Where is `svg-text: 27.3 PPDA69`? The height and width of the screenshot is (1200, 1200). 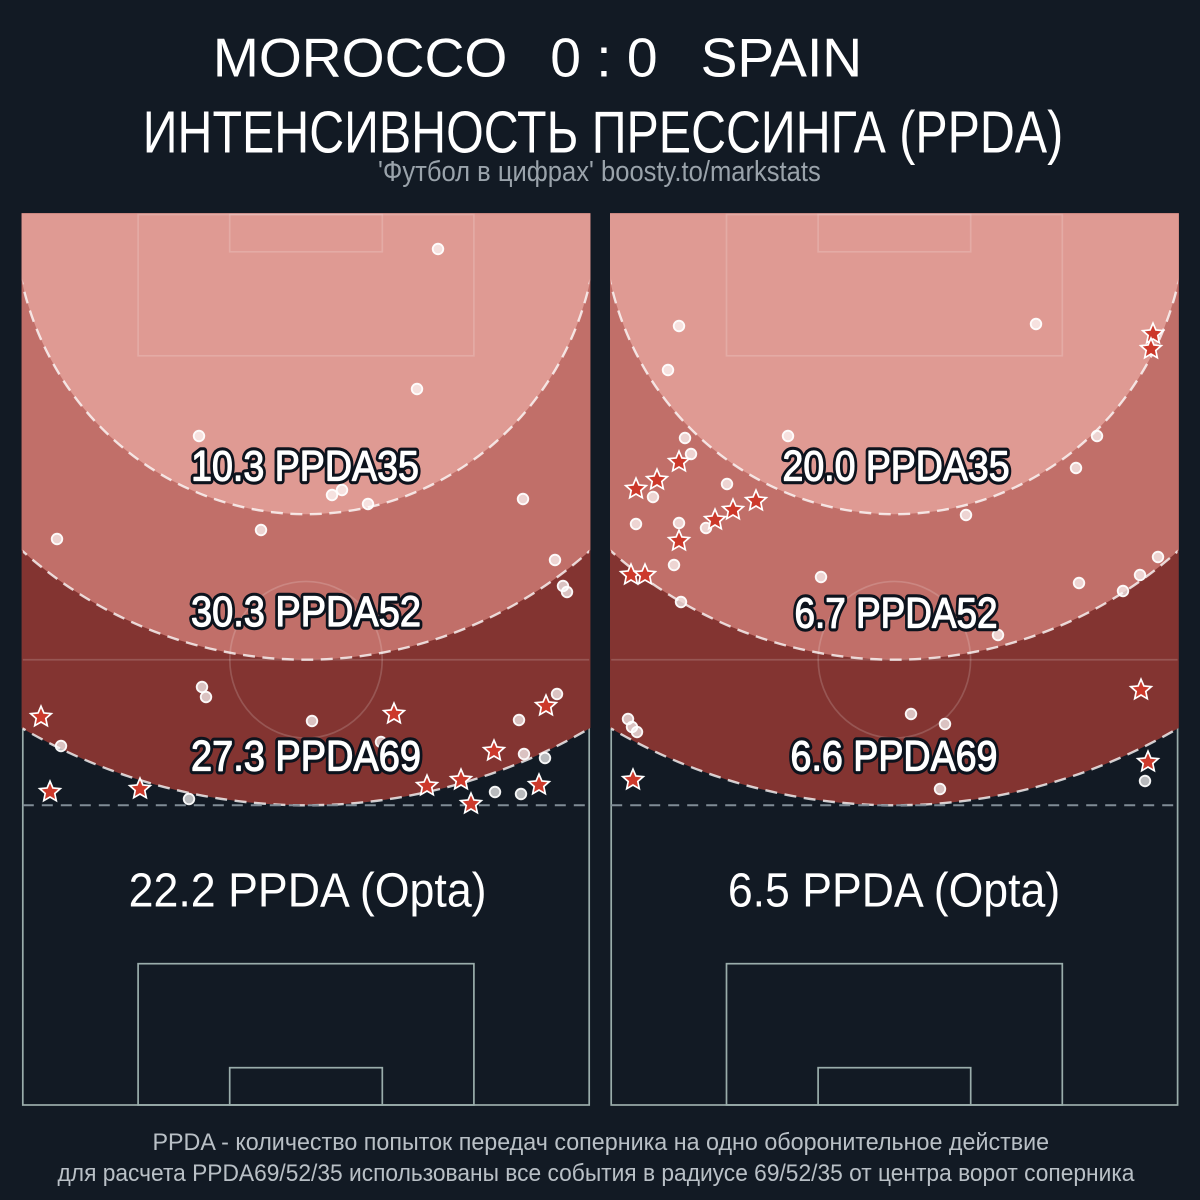
svg-text: 27.3 PPDA69 is located at coordinates (306, 756).